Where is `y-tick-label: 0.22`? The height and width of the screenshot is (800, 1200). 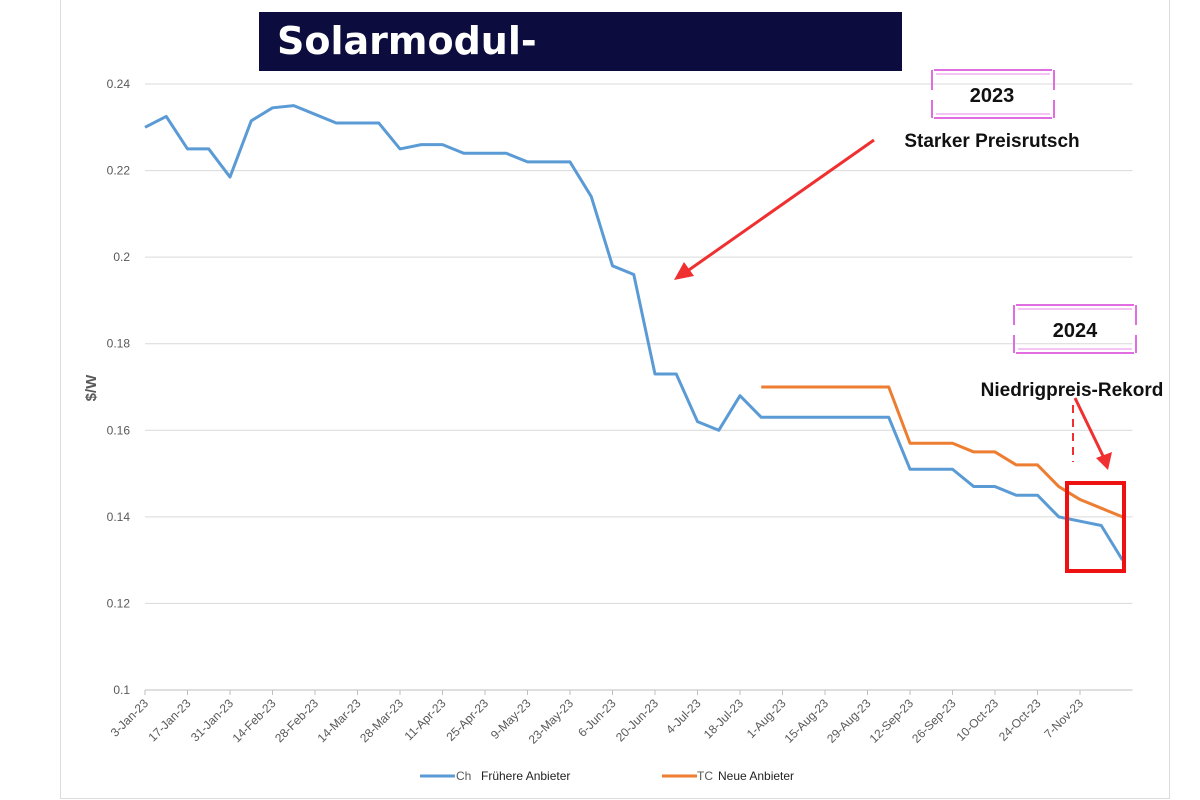 y-tick-label: 0.22 is located at coordinates (119, 171).